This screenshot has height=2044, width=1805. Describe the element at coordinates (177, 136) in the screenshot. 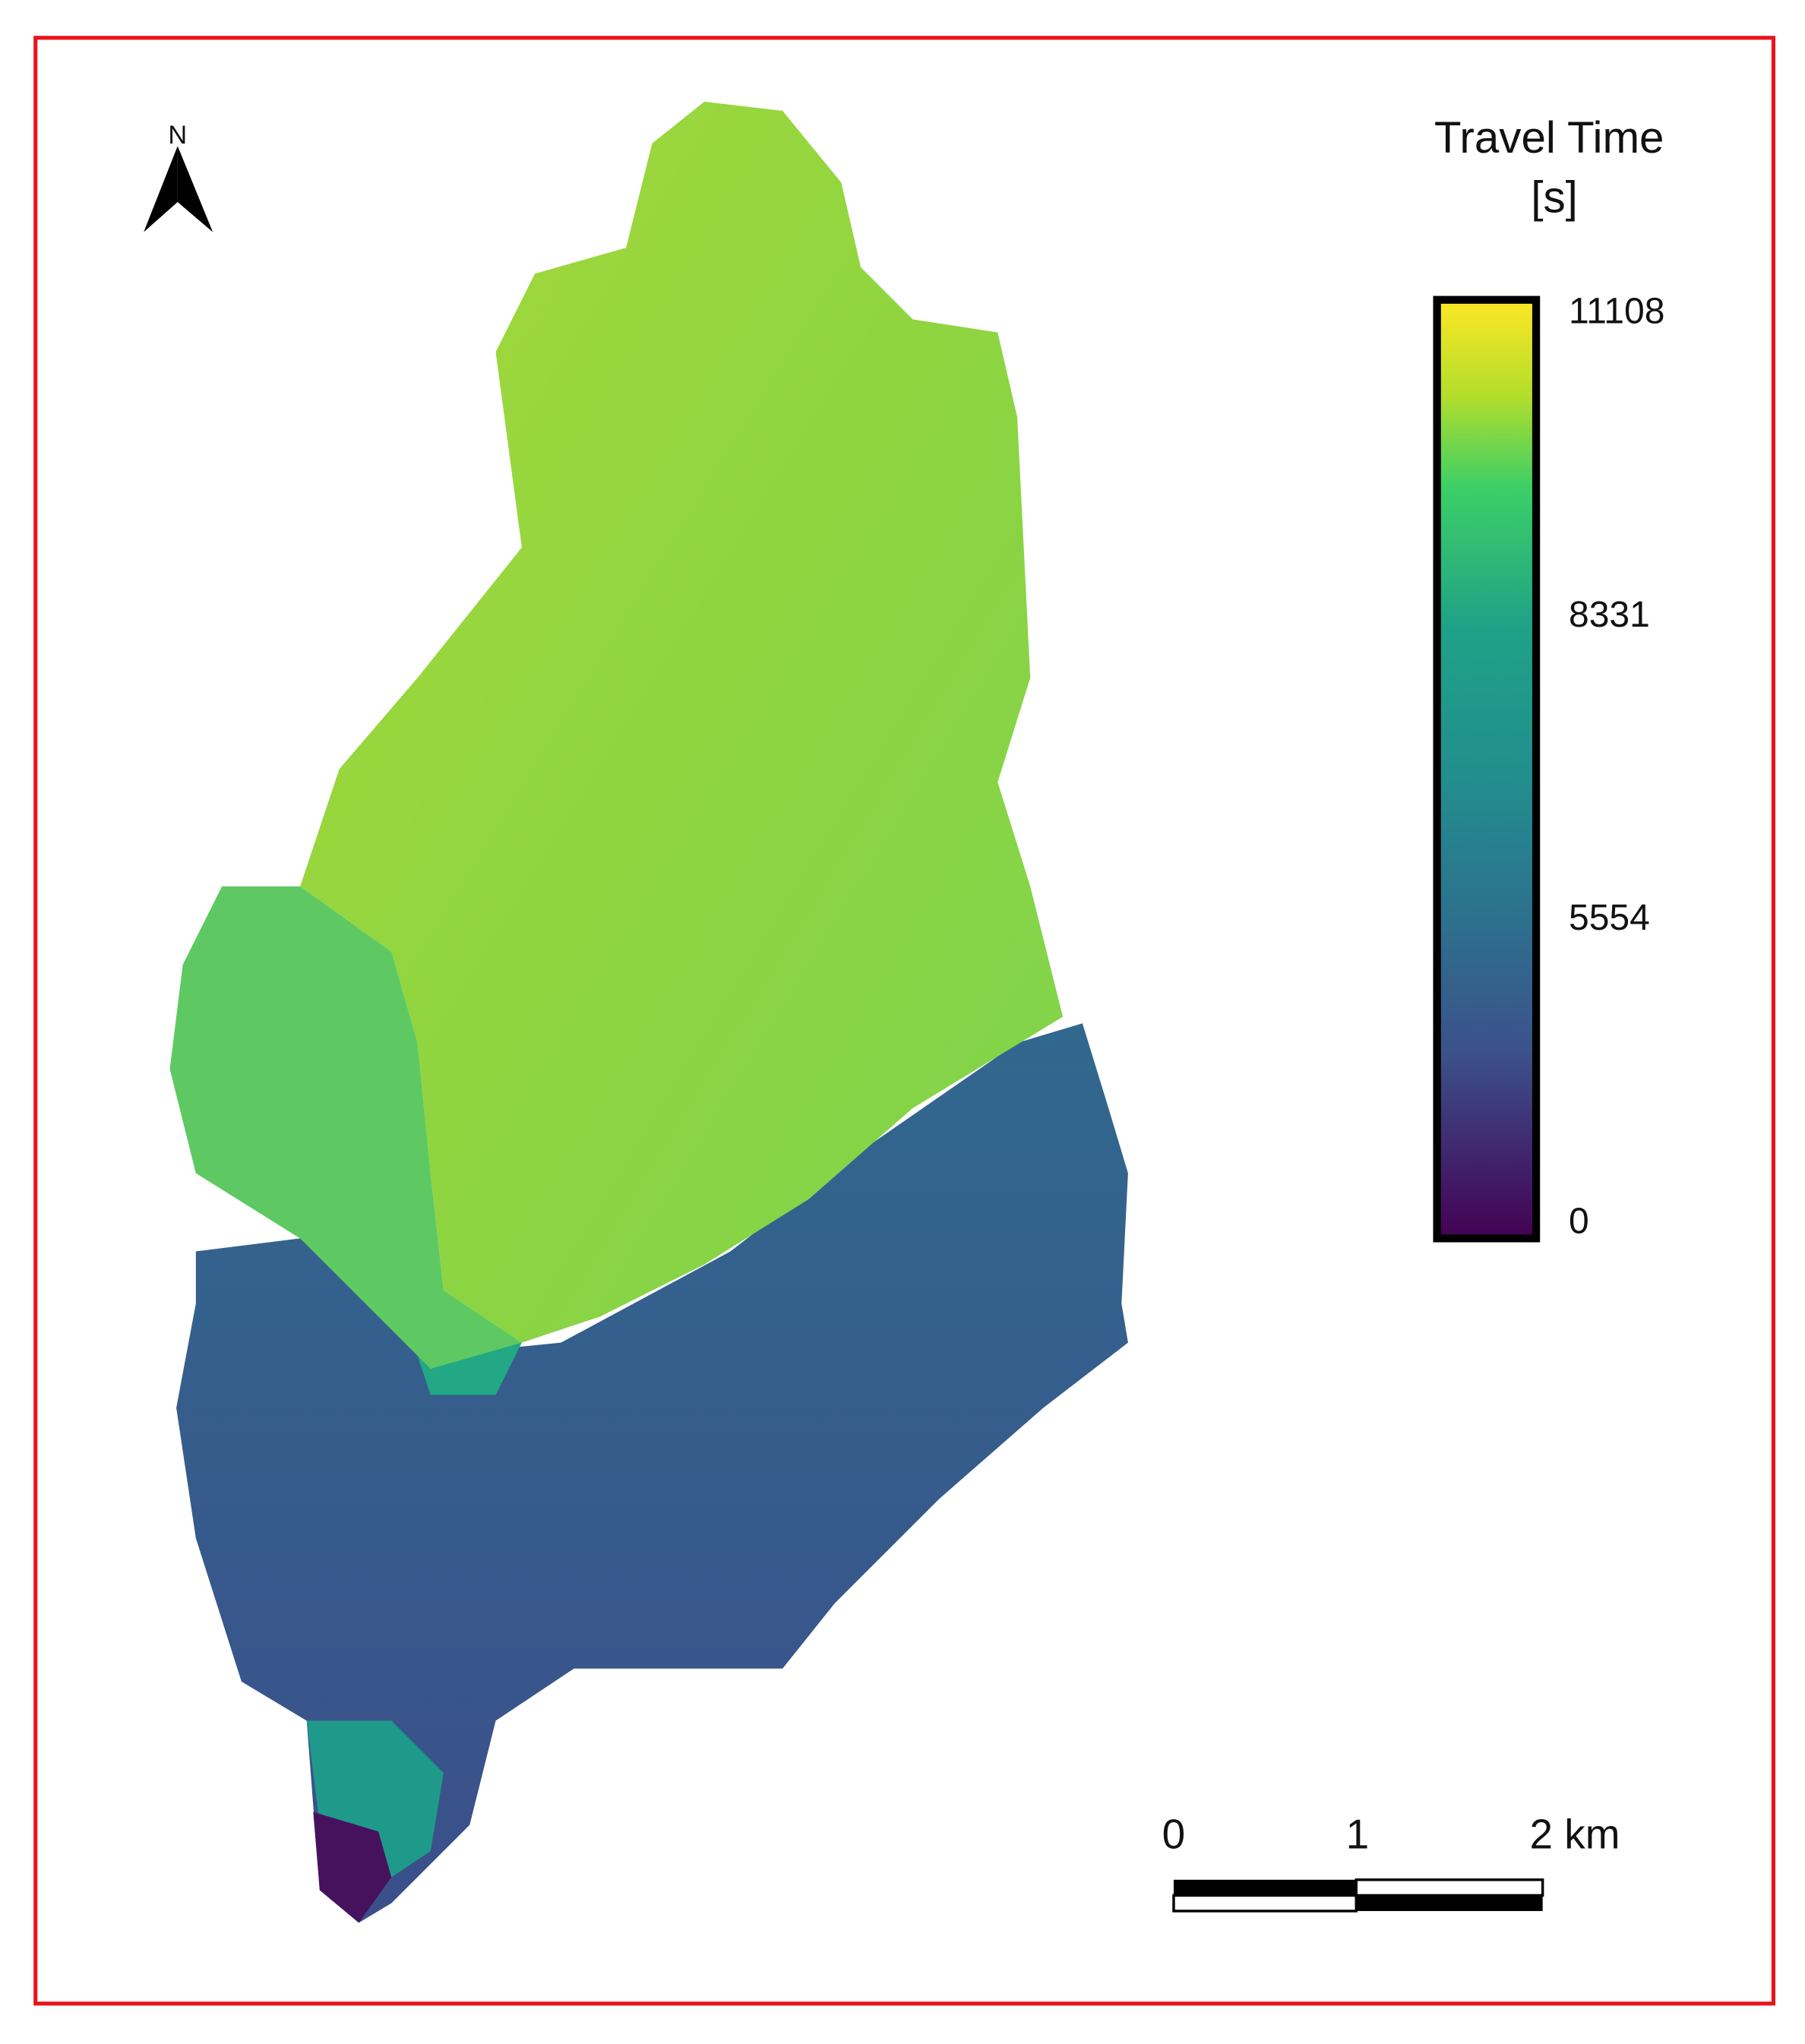

I see `north-label: N` at that location.